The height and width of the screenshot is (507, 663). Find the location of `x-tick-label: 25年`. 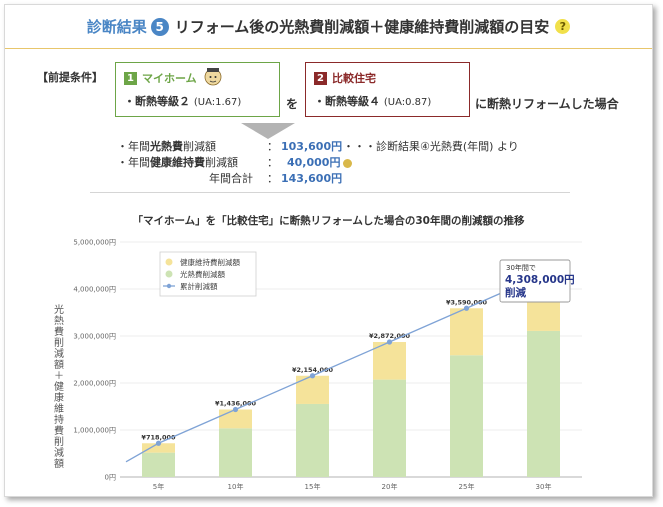

x-tick-label: 25年 is located at coordinates (467, 486).